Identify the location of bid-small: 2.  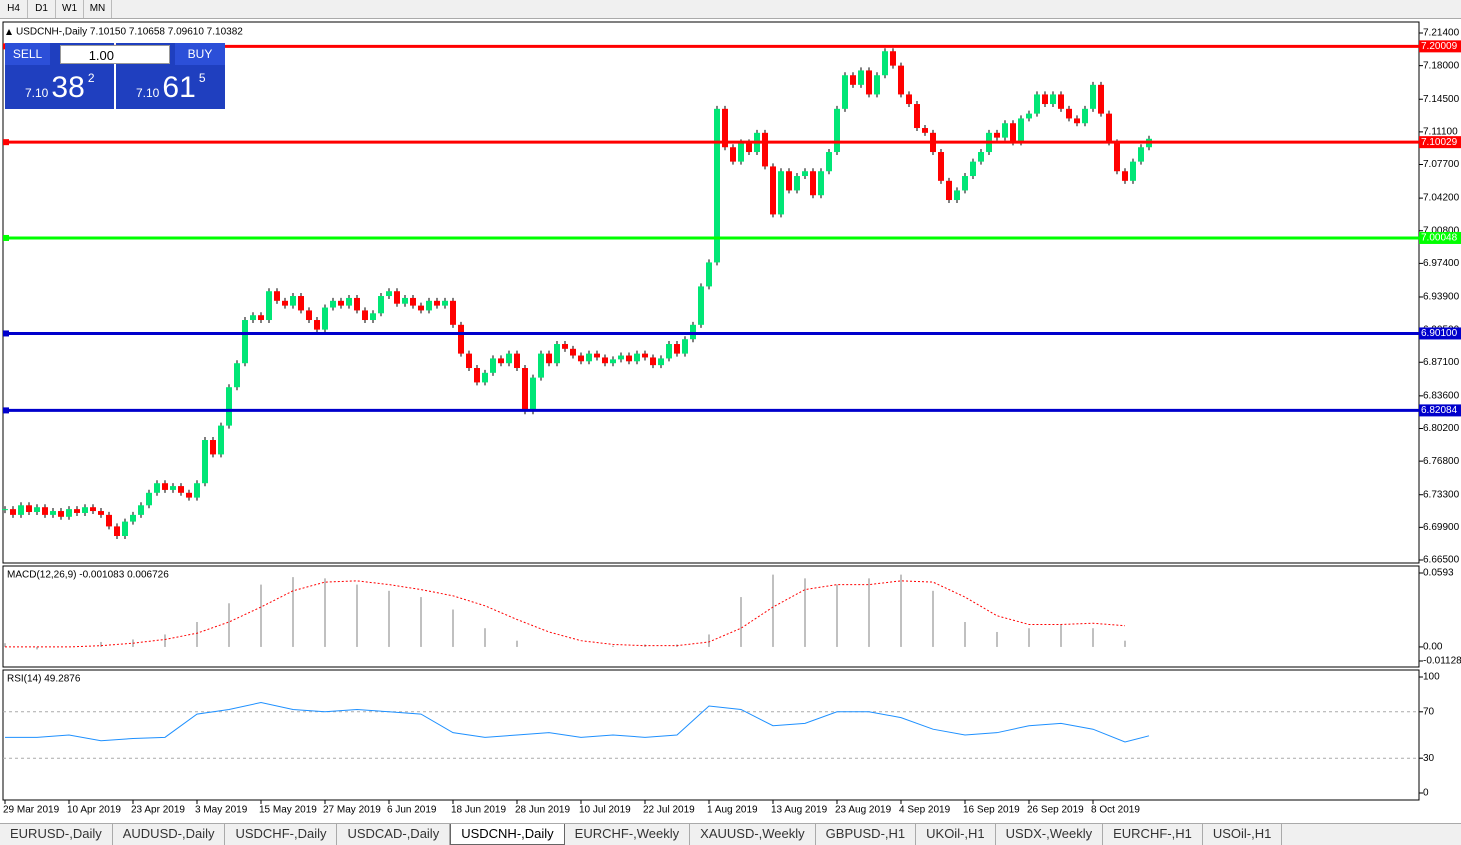
(91, 78).